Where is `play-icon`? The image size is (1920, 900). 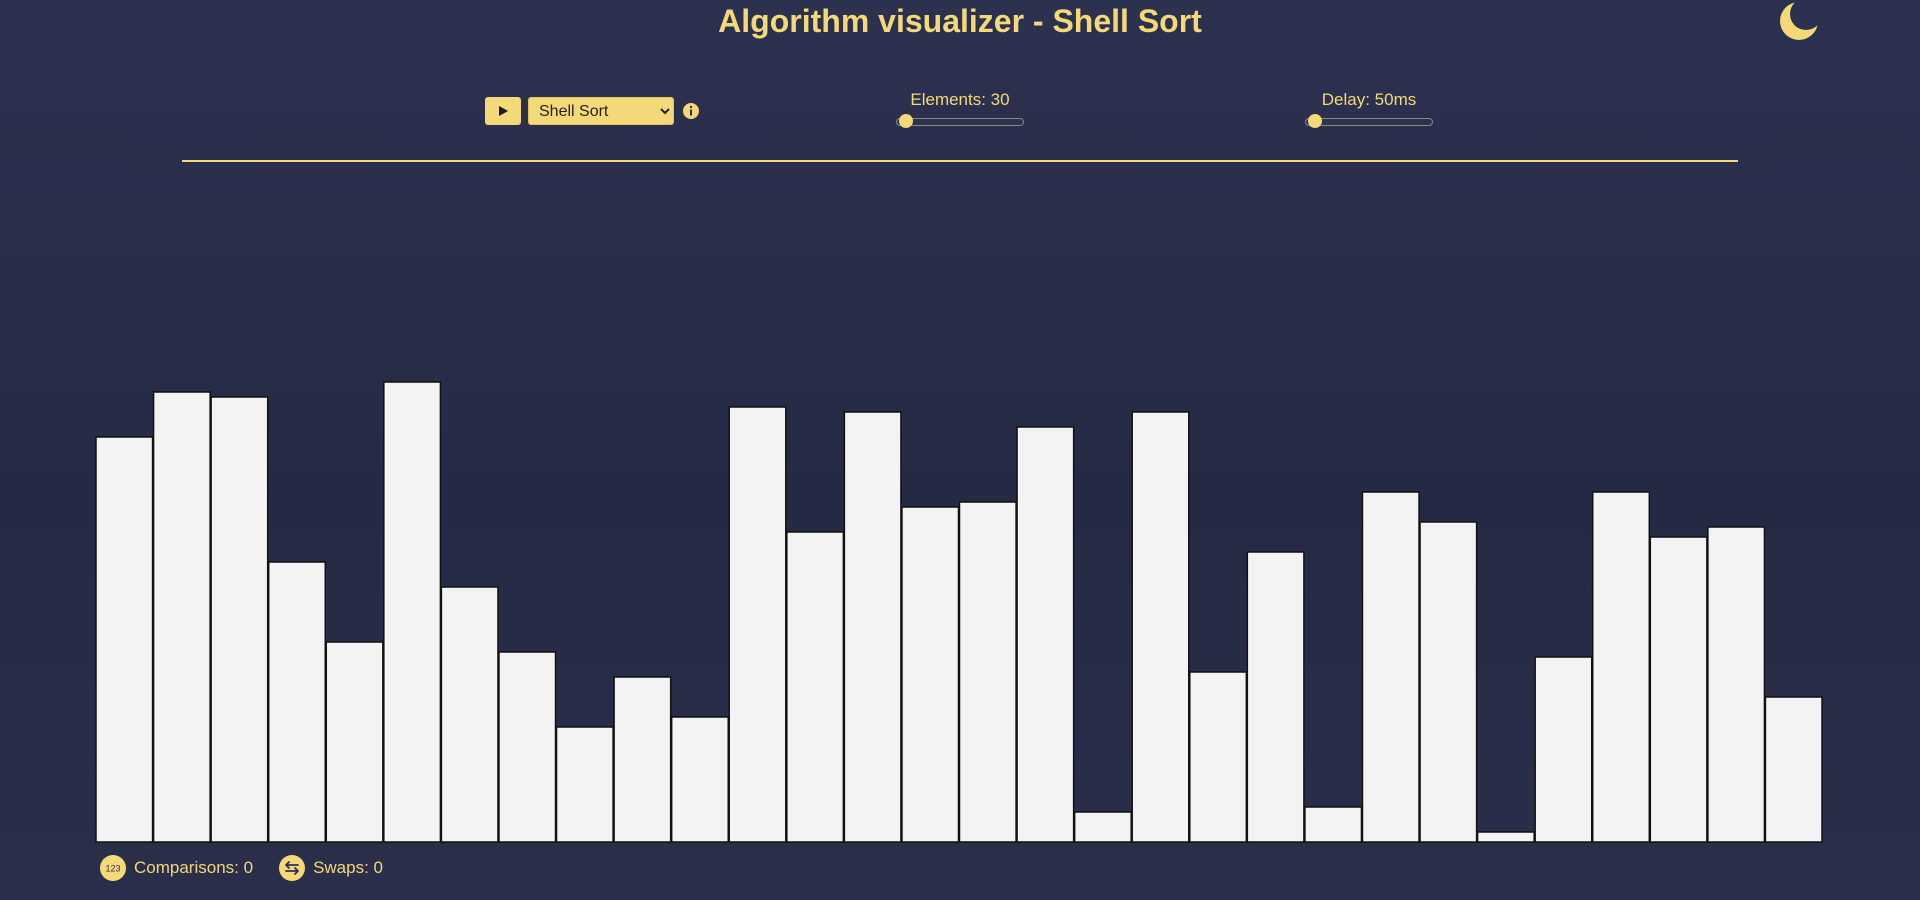
play-icon is located at coordinates (503, 111).